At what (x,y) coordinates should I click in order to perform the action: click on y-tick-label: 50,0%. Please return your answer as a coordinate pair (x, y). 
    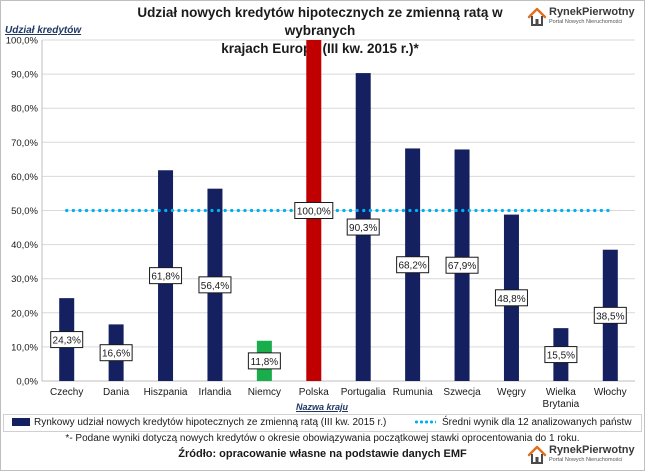
    Looking at the image, I should click on (24, 211).